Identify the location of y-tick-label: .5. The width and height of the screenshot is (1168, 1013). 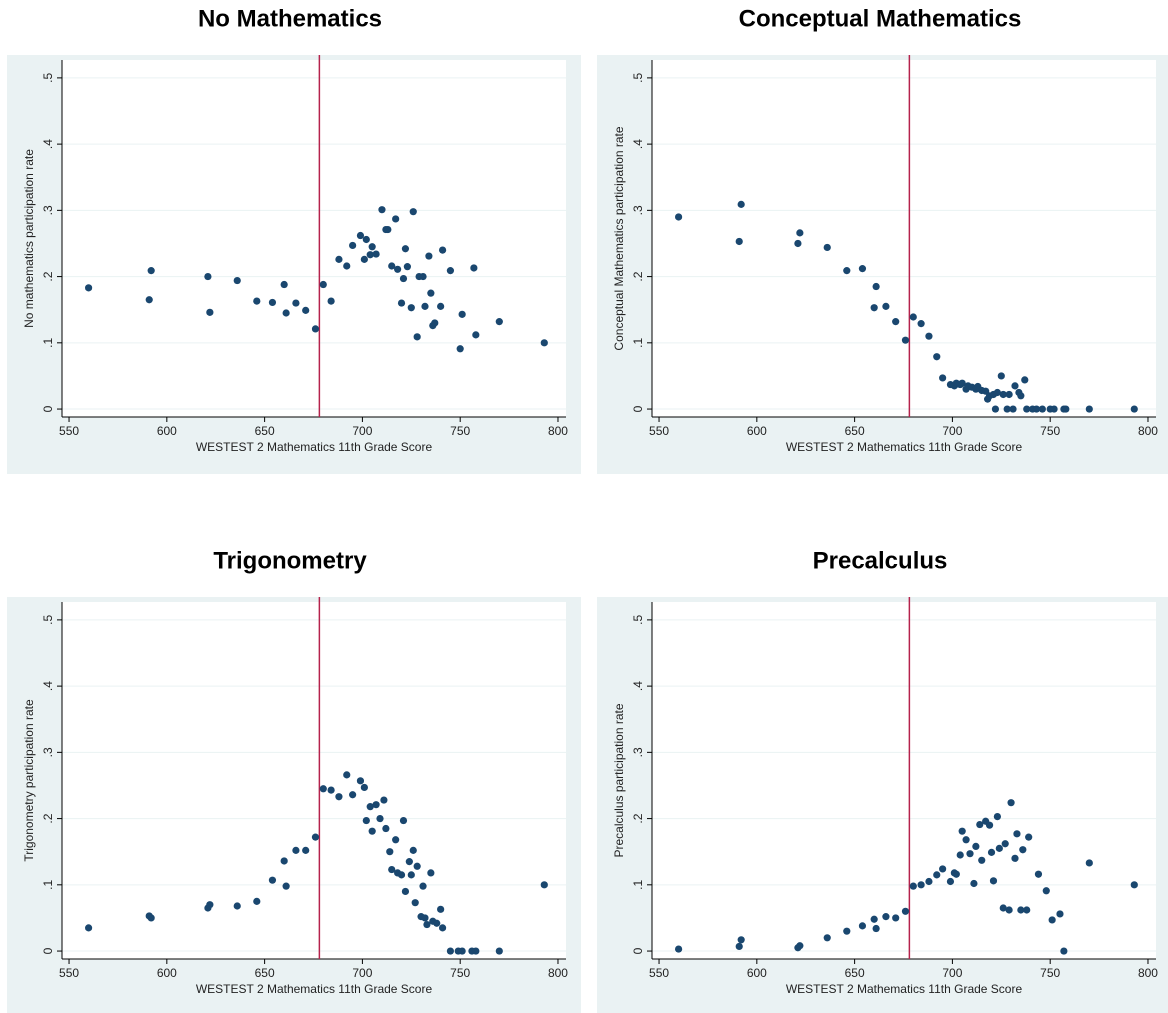
(638, 620).